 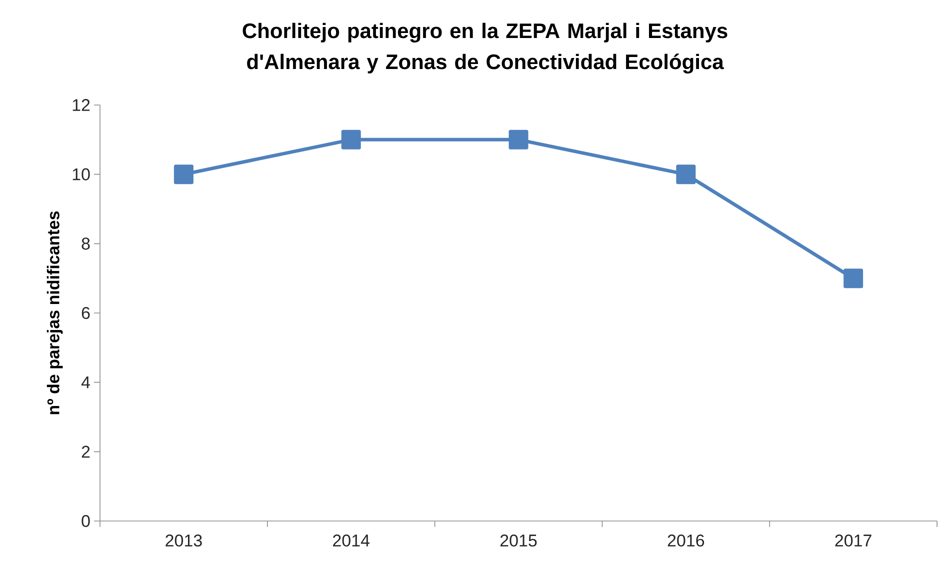 What do you see at coordinates (485, 48) in the screenshot?
I see `chart-title: Chorlitejo patinegro en la ZEPA Marjal i Estanys d'Almenara y Zonas de Conectividad Ecológica` at bounding box center [485, 48].